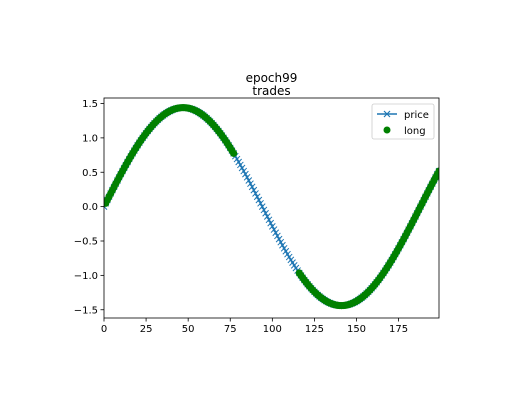 Image resolution: width=513 pixels, height=407 pixels. I want to click on x-tick-label: 75, so click(230, 329).